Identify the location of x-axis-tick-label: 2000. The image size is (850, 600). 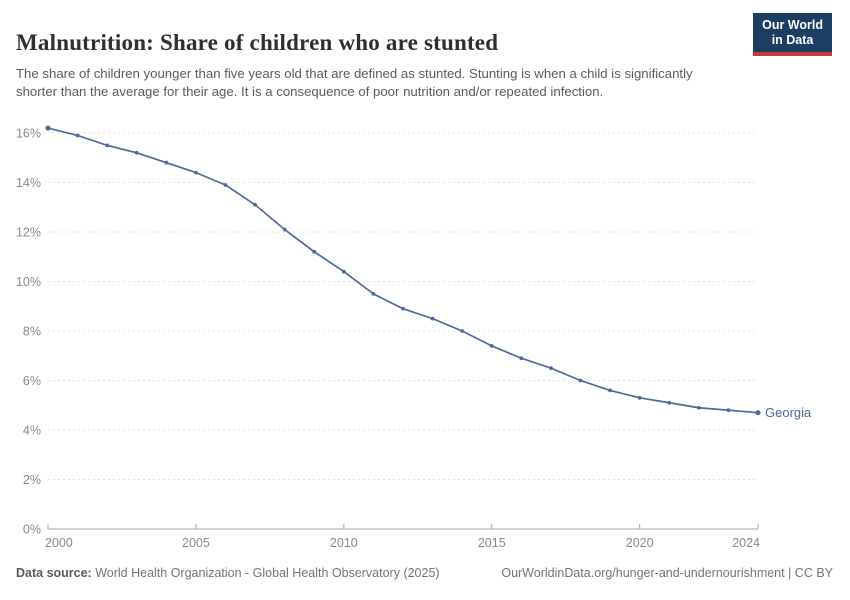
(59, 543).